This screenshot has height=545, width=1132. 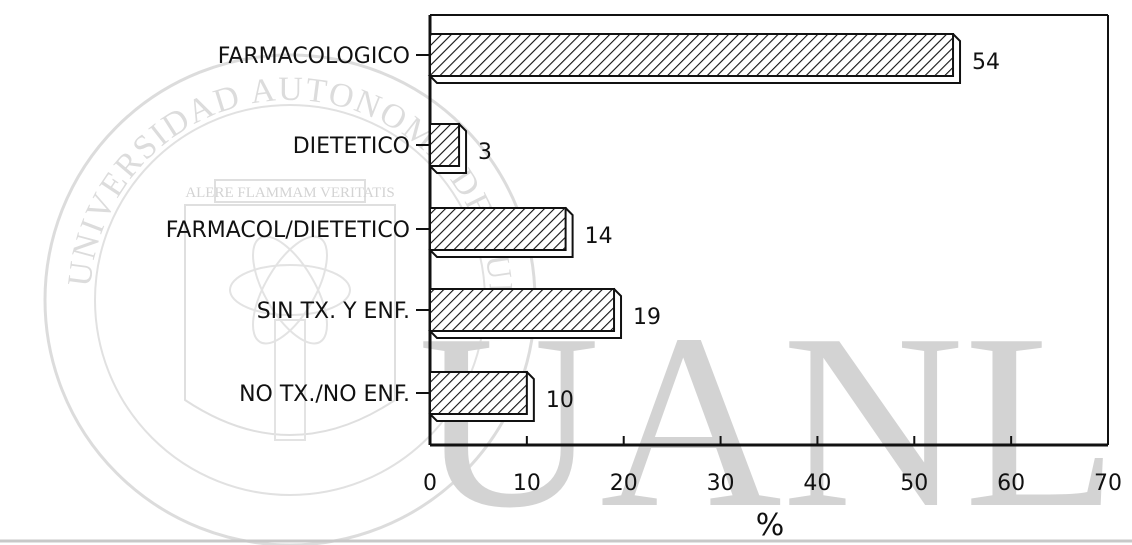 I want to click on x-axis-ticks: 0 10 20 30 40 50 60 70, so click(x=772, y=466).